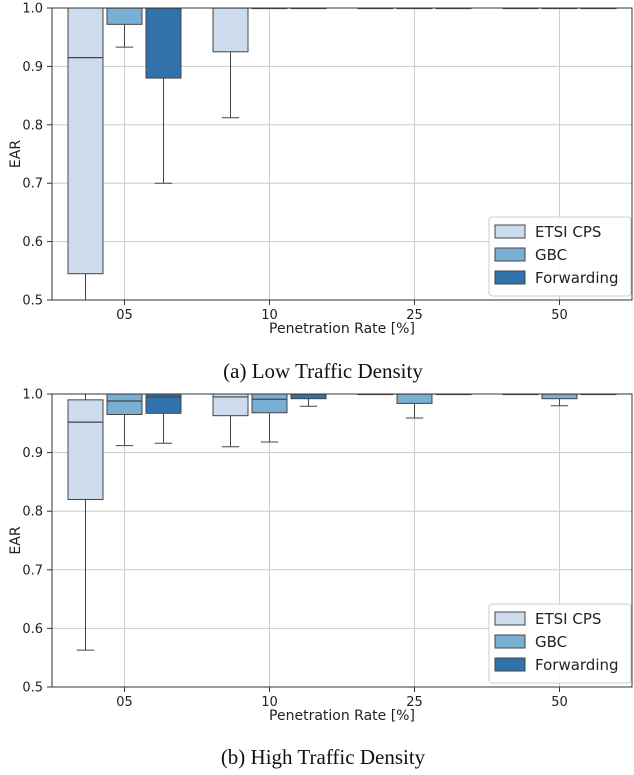  I want to click on chart-caption: (b) High Traffic Density, so click(323, 757).